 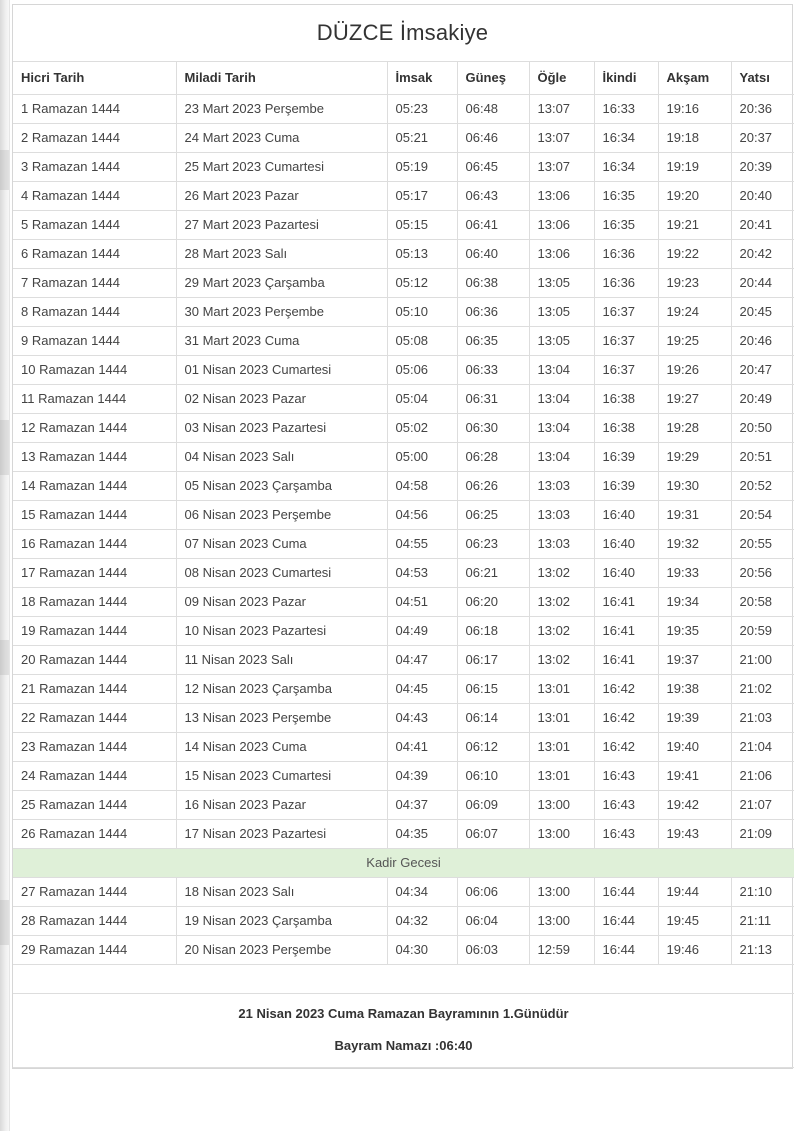 I want to click on page-title: DÜZCE İmsakiye, so click(x=402, y=32).